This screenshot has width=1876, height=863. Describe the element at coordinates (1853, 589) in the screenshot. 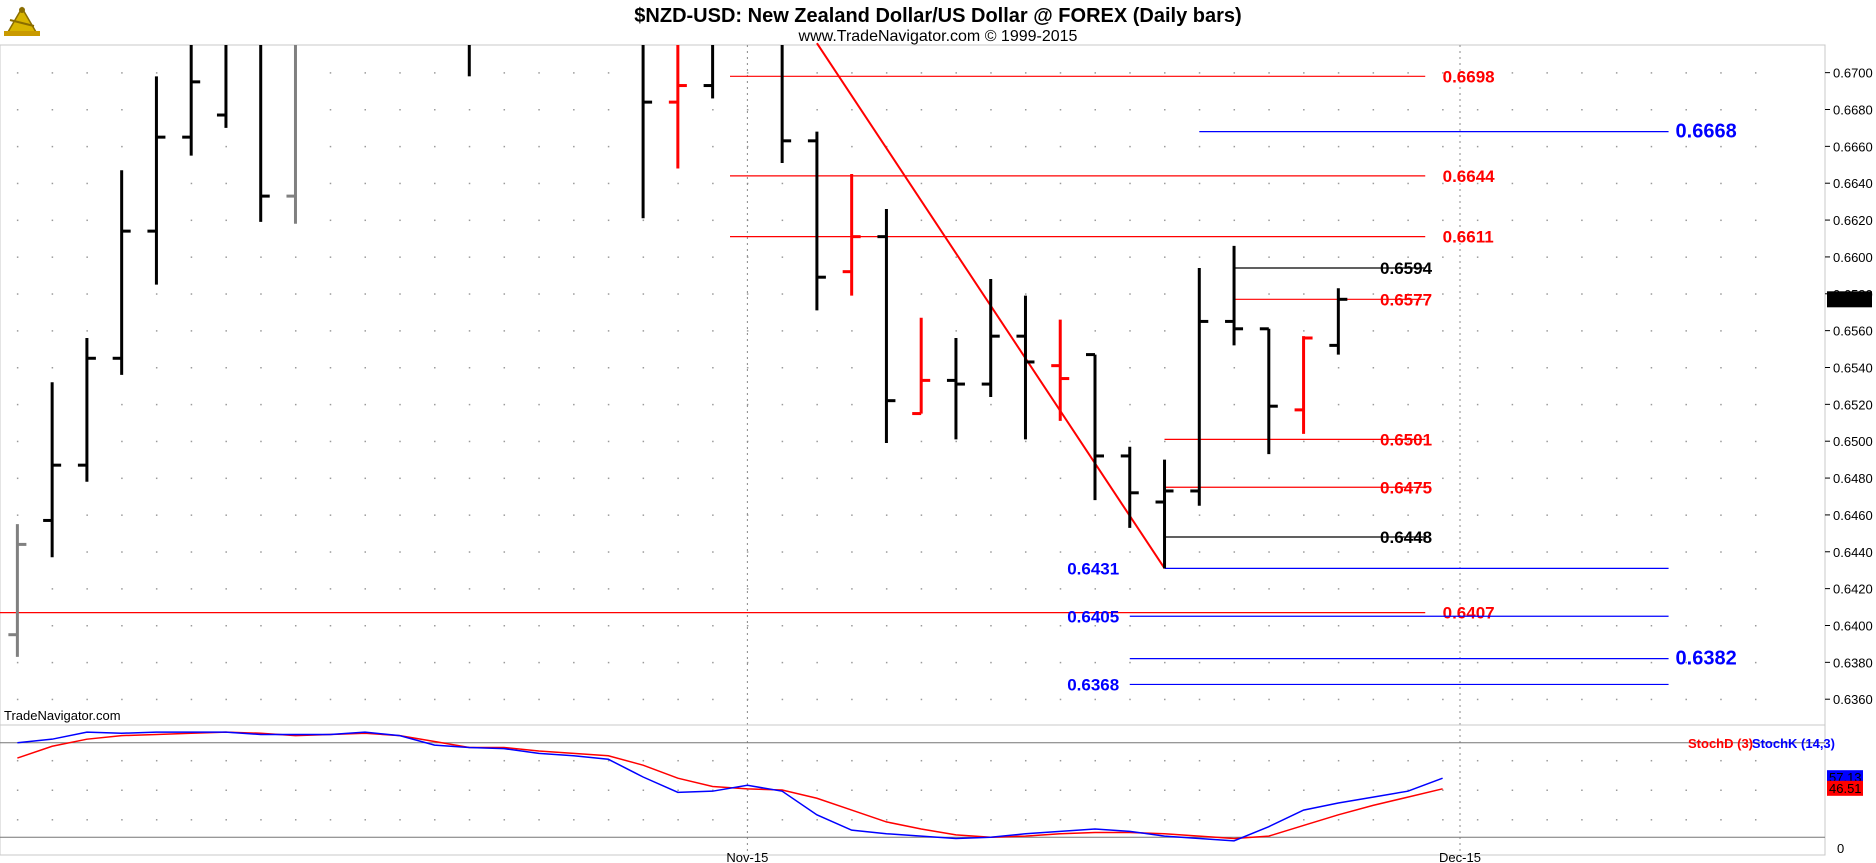

I see `y-tick-label: 0.6420` at that location.